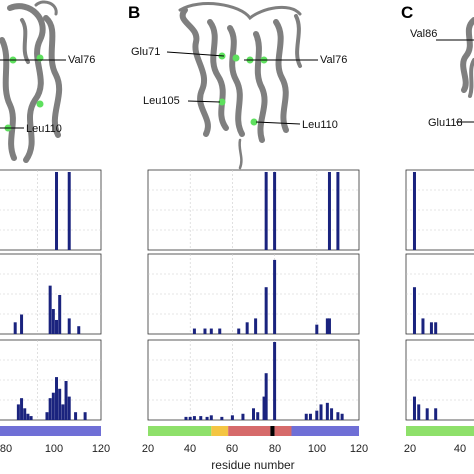  What do you see at coordinates (255, 449) in the screenshot?
I see `x-ticks-b: 20 40 60 80 100 120` at bounding box center [255, 449].